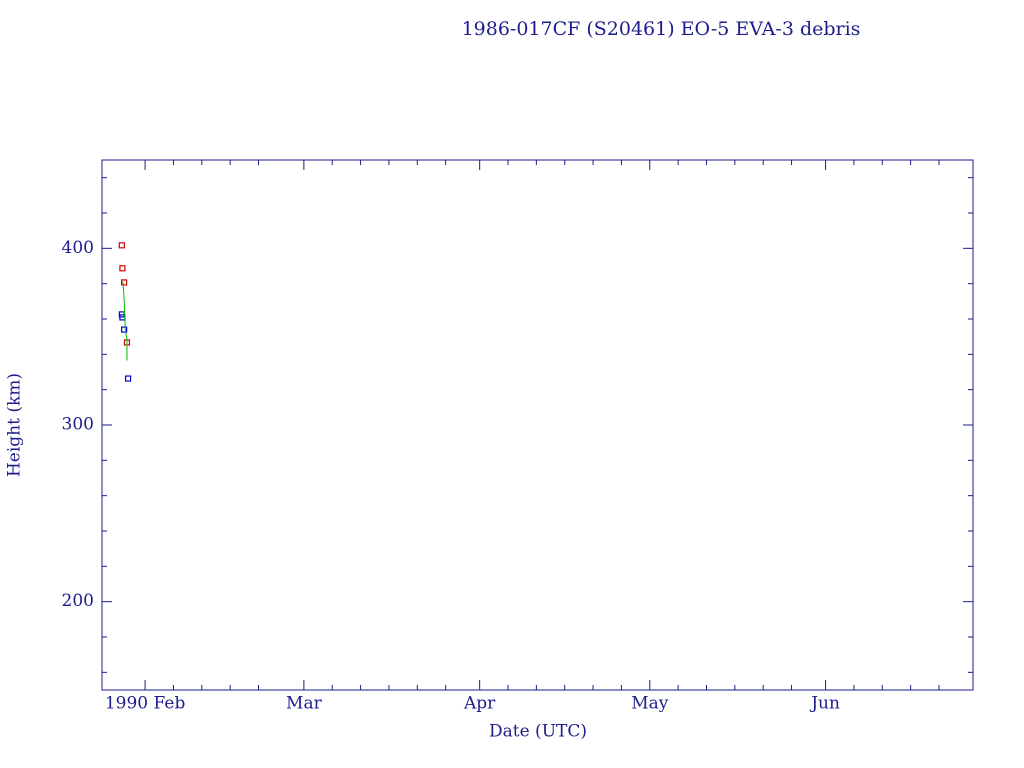  What do you see at coordinates (538, 732) in the screenshot?
I see `x-axis-label: Date (UTC)` at bounding box center [538, 732].